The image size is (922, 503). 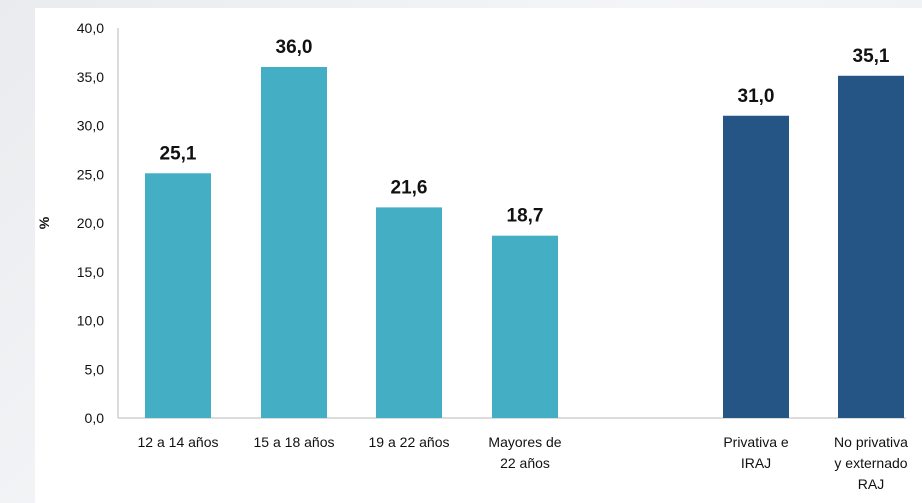 I want to click on y-tick-label: 15,0, so click(x=90, y=272).